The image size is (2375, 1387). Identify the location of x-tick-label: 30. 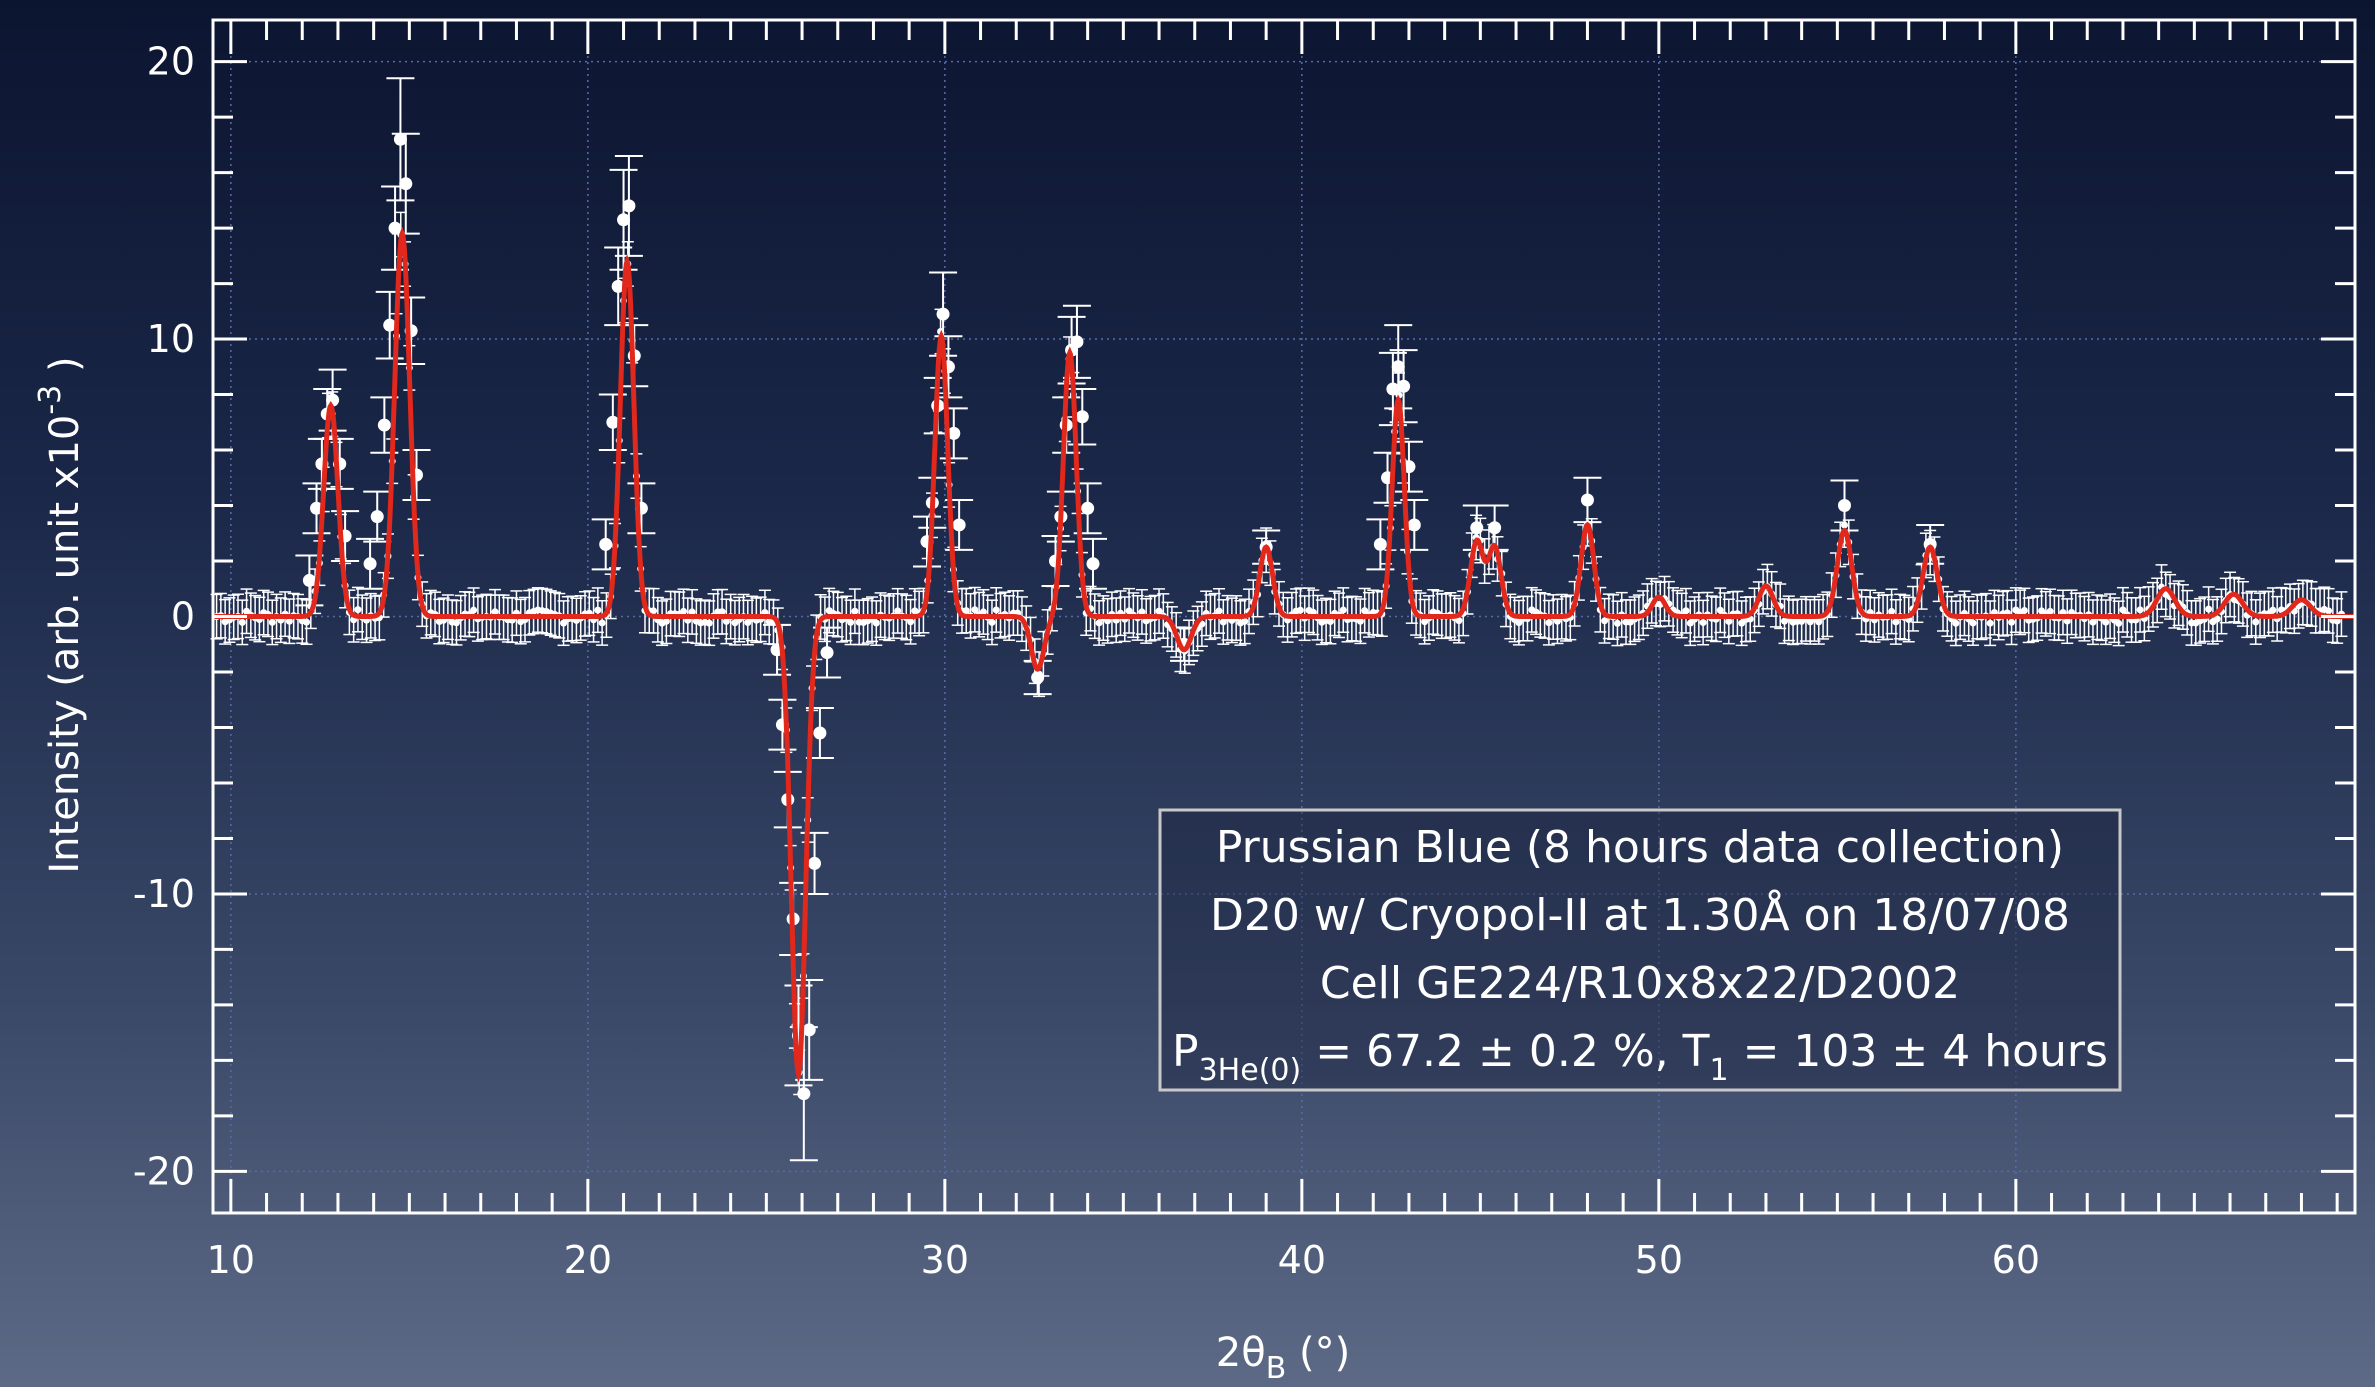
(945, 1260).